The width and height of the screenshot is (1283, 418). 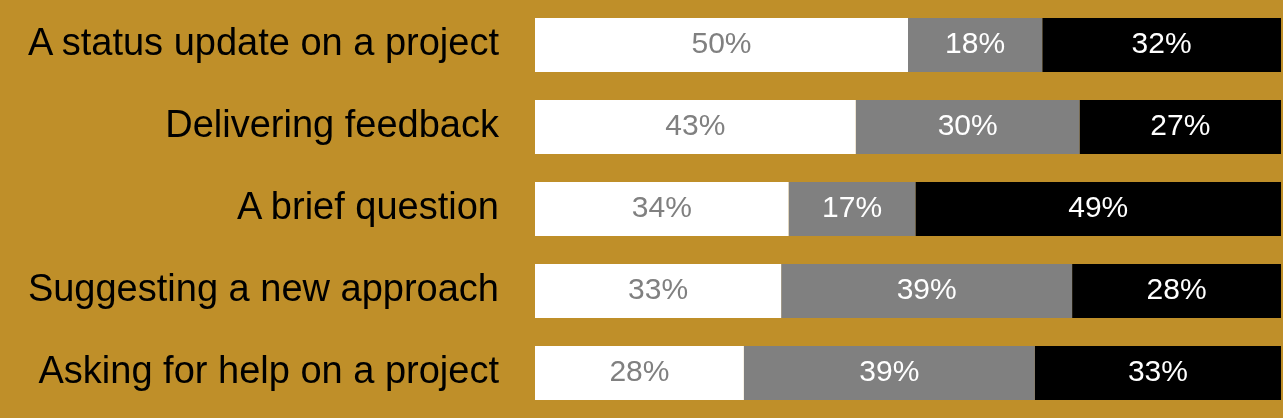 I want to click on data-label: 34%, so click(x=661, y=207).